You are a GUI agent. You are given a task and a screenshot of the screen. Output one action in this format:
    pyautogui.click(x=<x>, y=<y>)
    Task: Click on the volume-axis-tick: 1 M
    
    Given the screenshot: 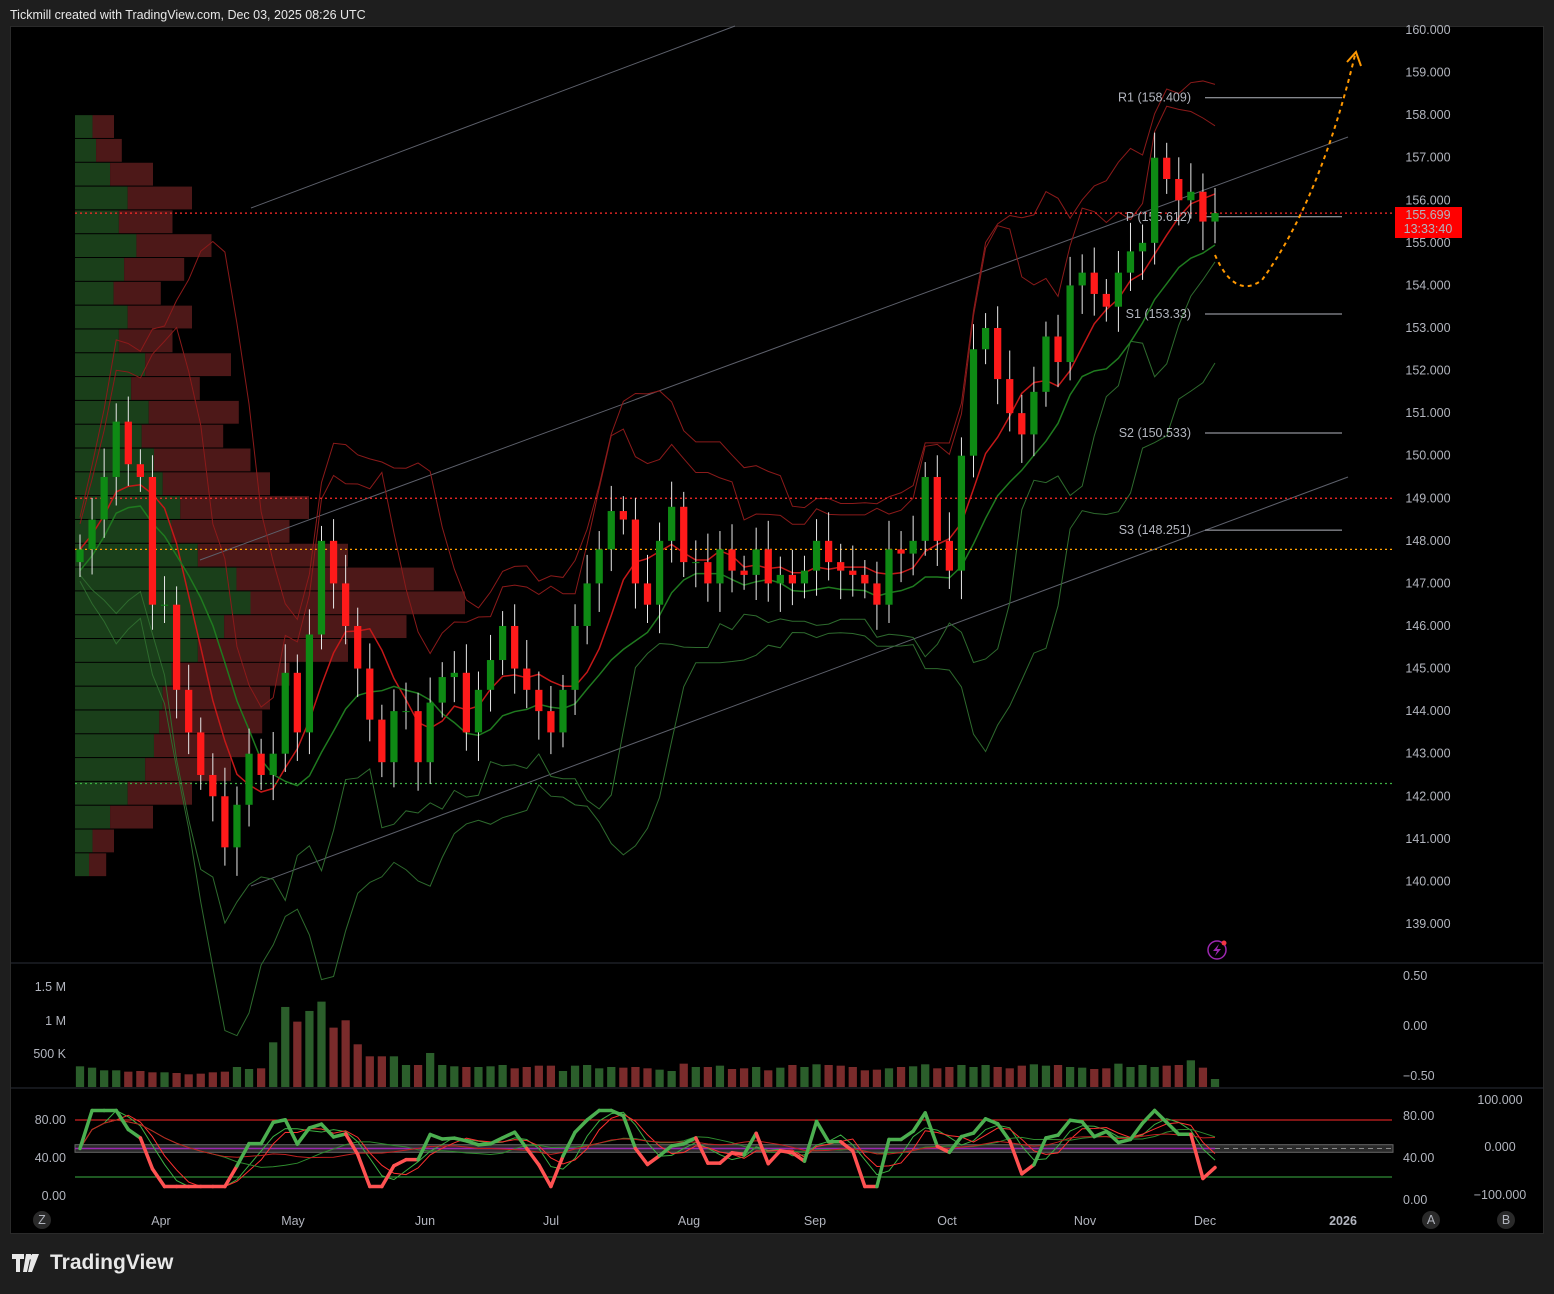 What is the action you would take?
    pyautogui.click(x=55, y=1021)
    